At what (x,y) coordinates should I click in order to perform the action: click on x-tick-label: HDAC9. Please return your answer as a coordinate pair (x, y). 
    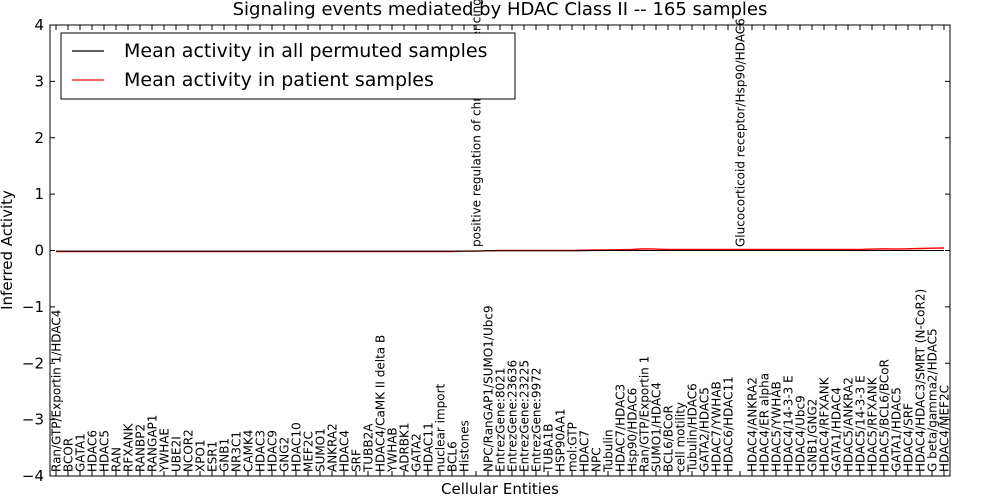
    Looking at the image, I should click on (273, 451).